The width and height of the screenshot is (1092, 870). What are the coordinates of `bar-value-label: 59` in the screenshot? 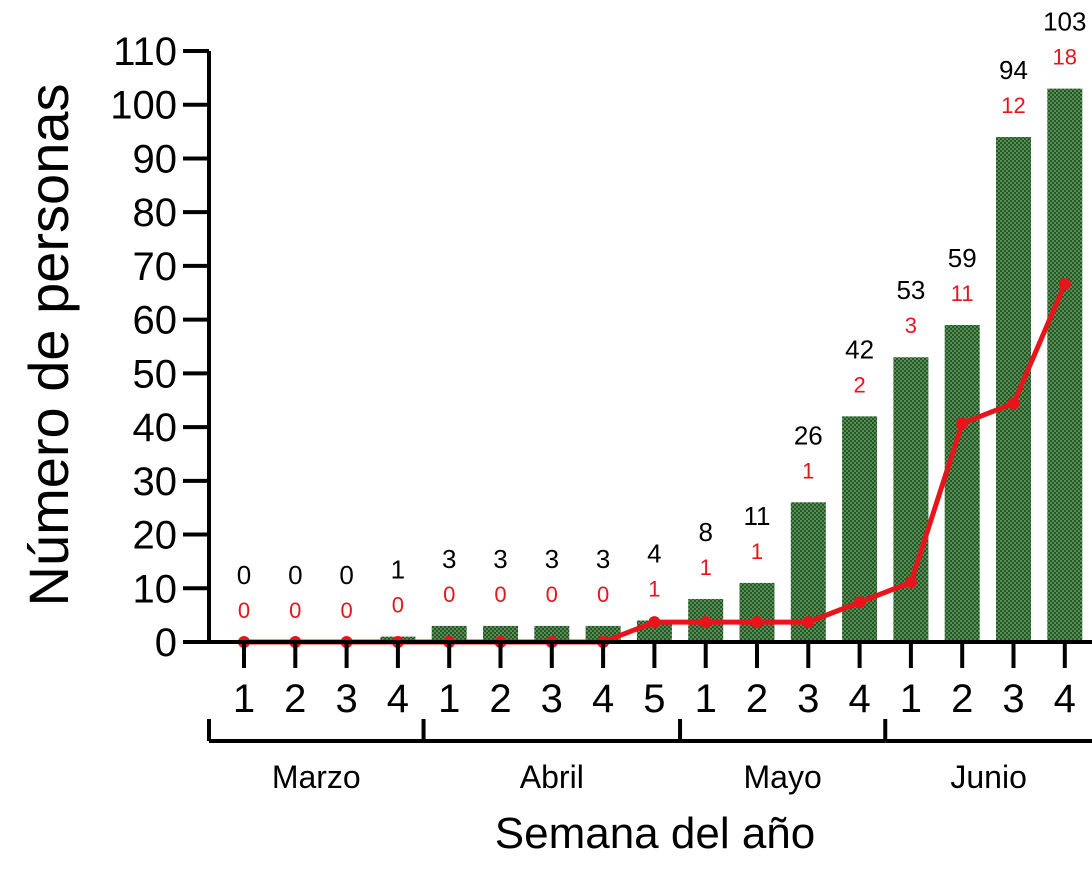 It's located at (962, 258).